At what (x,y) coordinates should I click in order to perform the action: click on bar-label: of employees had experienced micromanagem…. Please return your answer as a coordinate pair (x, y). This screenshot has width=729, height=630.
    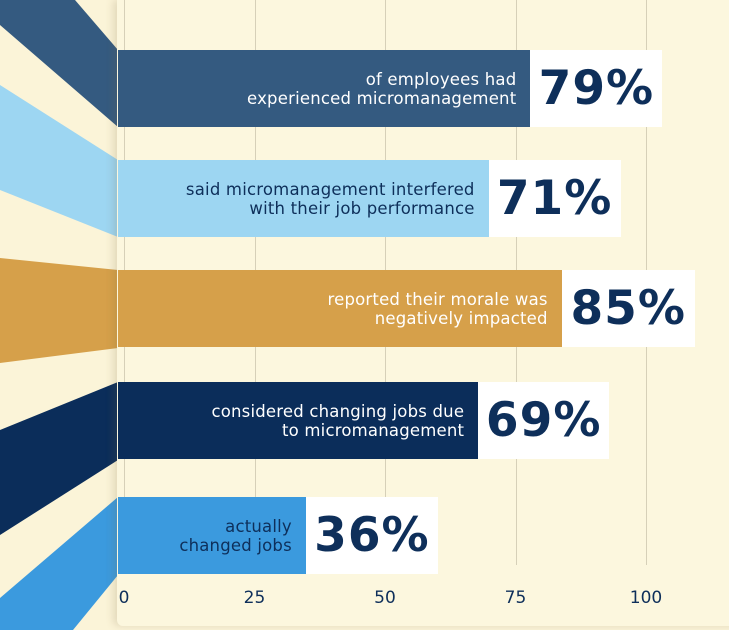
    Looking at the image, I should click on (381, 89).